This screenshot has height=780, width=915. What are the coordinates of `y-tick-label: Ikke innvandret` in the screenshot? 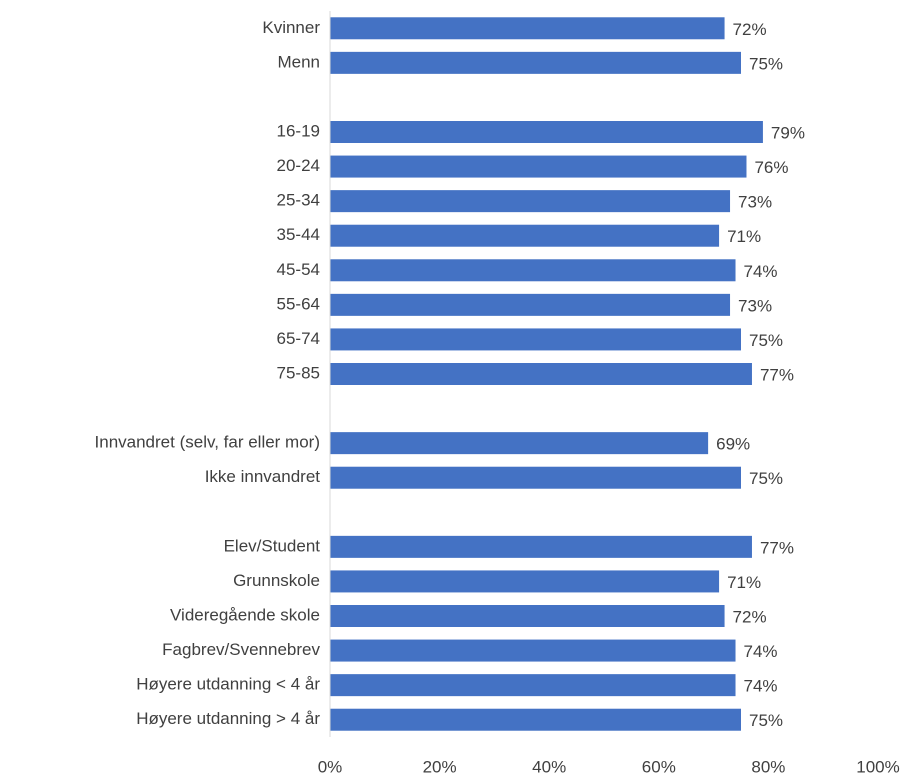 It's located at (263, 476).